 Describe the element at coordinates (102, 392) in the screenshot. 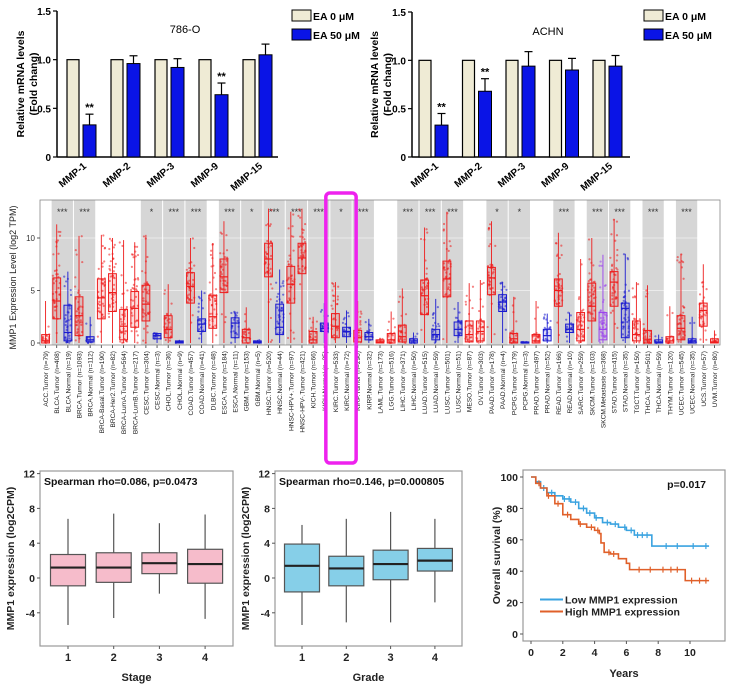

I see `x-tick-label: BRCA-Basal.Tumor (n=190)` at that location.